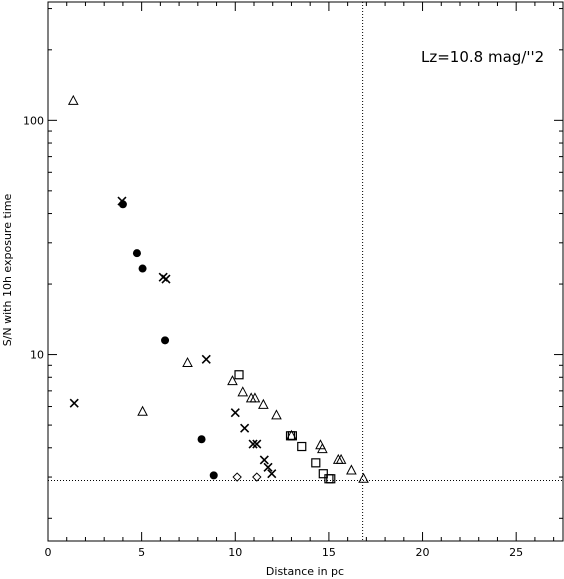 This screenshot has width=564, height=579. Describe the element at coordinates (235, 552) in the screenshot. I see `x-tick-label: 10` at that location.